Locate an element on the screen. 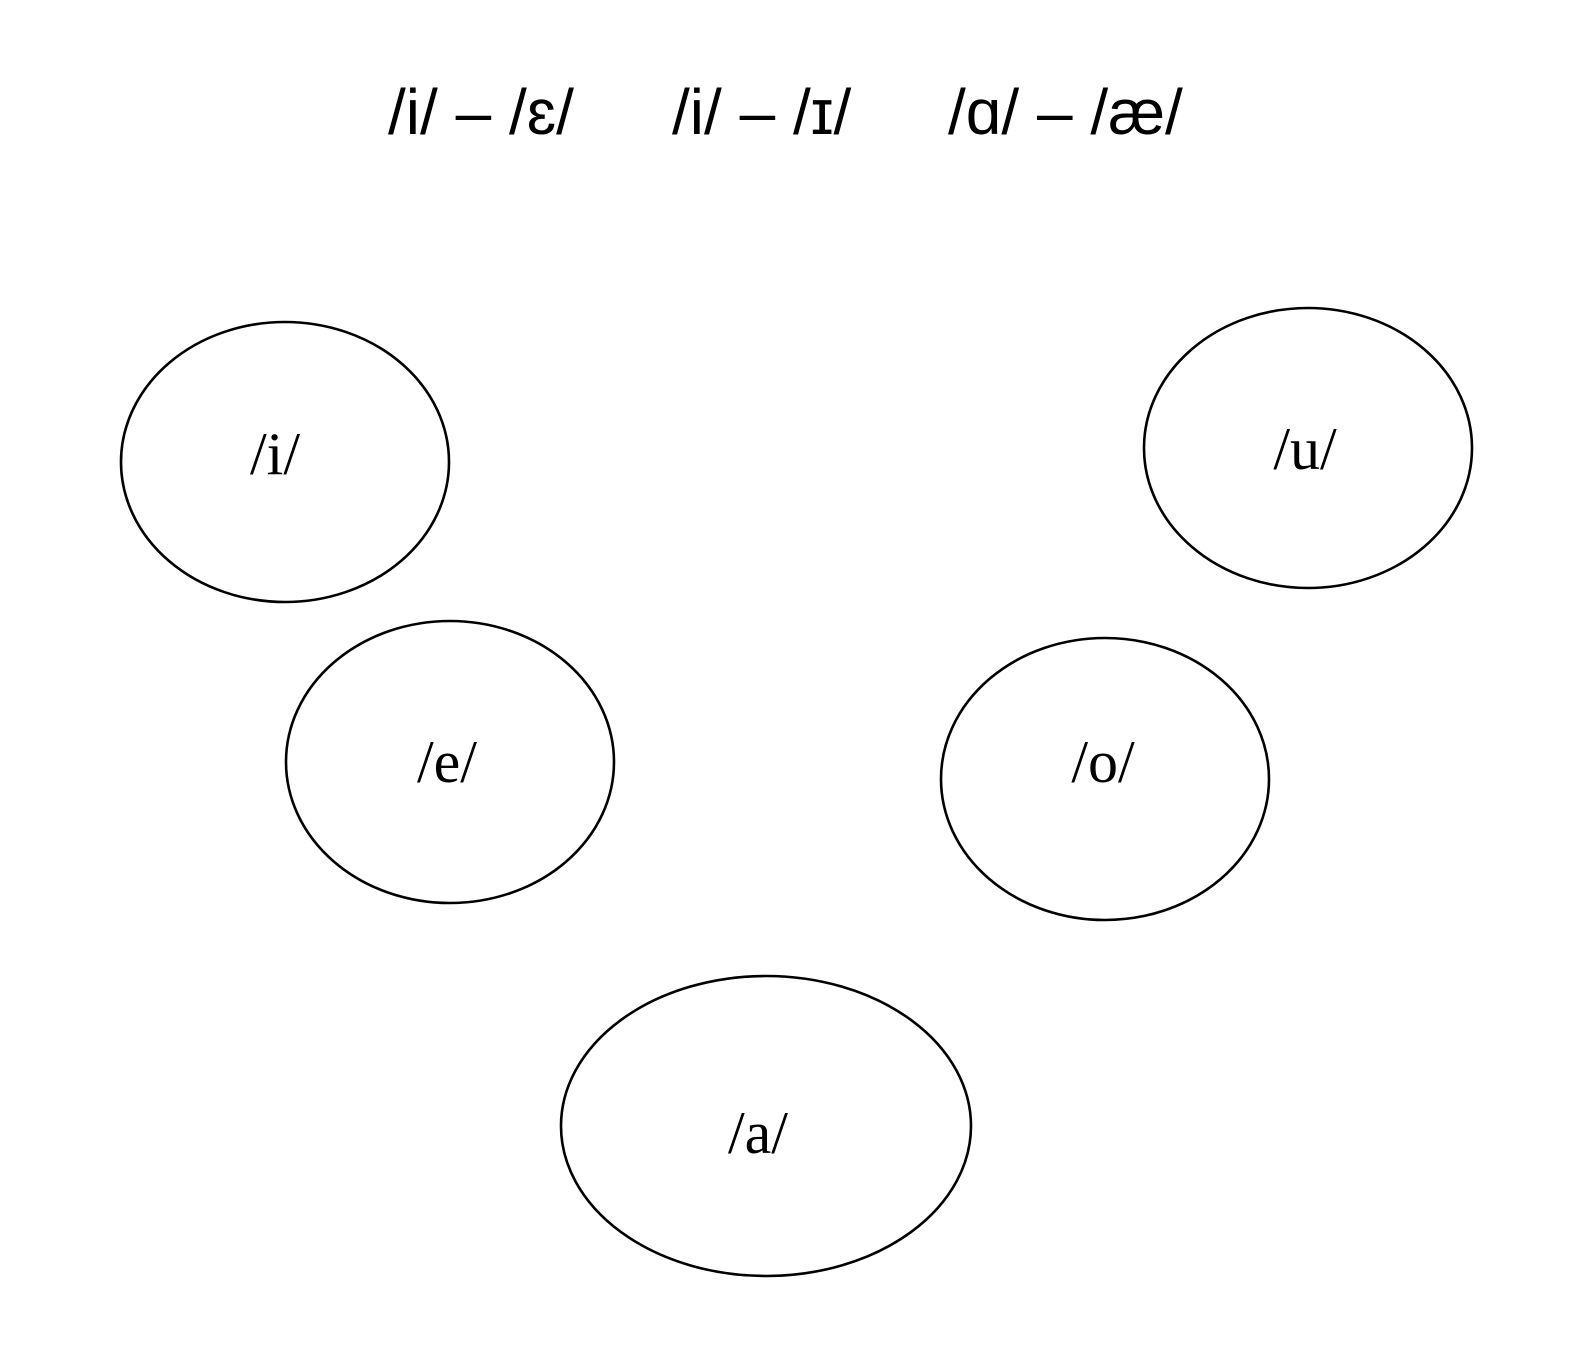 The image size is (1590, 1372). contrast-pairs-title: /i/ – /ɛ/ /i/ – /ɪ/ /ɑ/ – /æ/ is located at coordinates (795, 112).